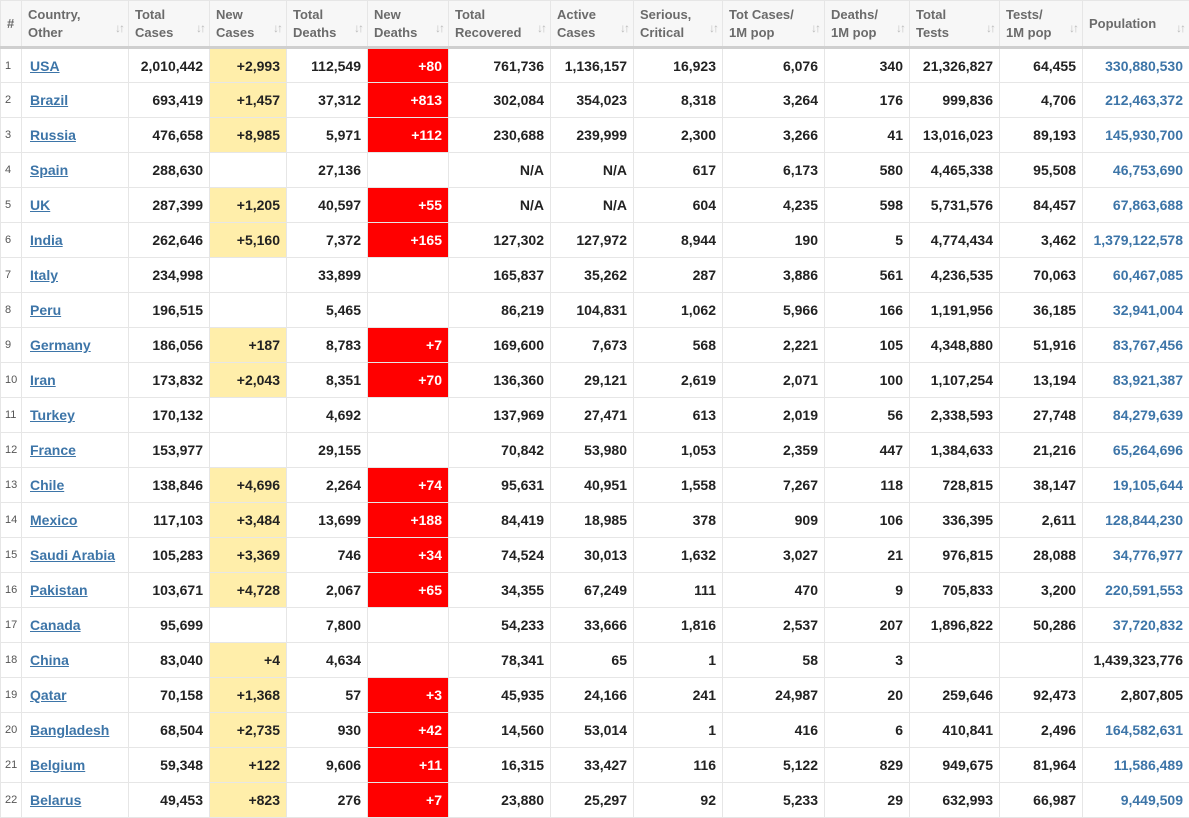 The image size is (1189, 818). Describe the element at coordinates (500, 625) in the screenshot. I see `total-recovered-cell: 54,233` at that location.